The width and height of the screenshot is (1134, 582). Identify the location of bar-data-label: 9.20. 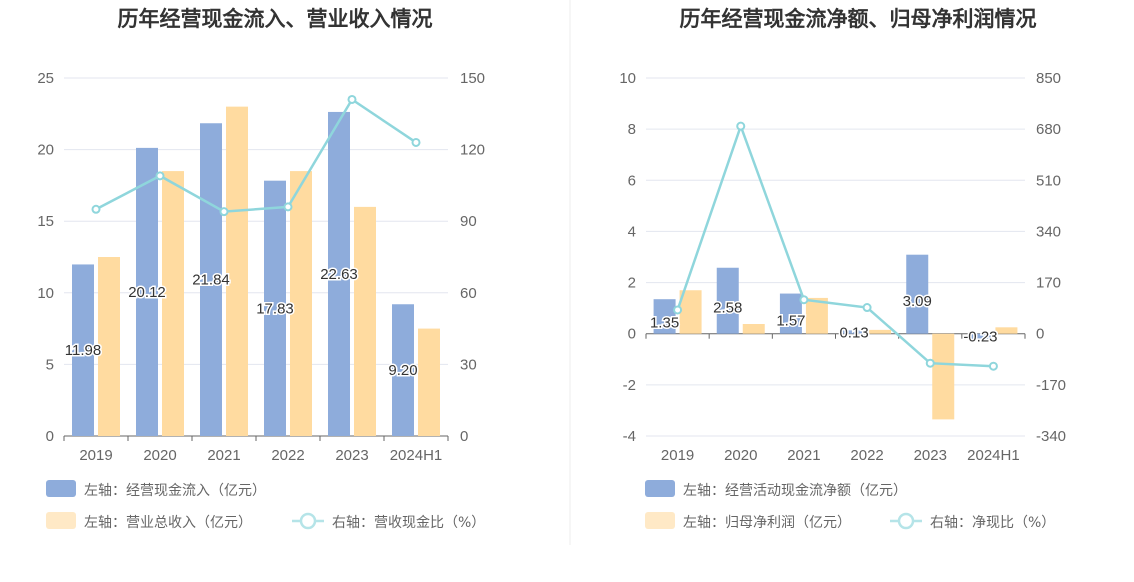
(402, 370).